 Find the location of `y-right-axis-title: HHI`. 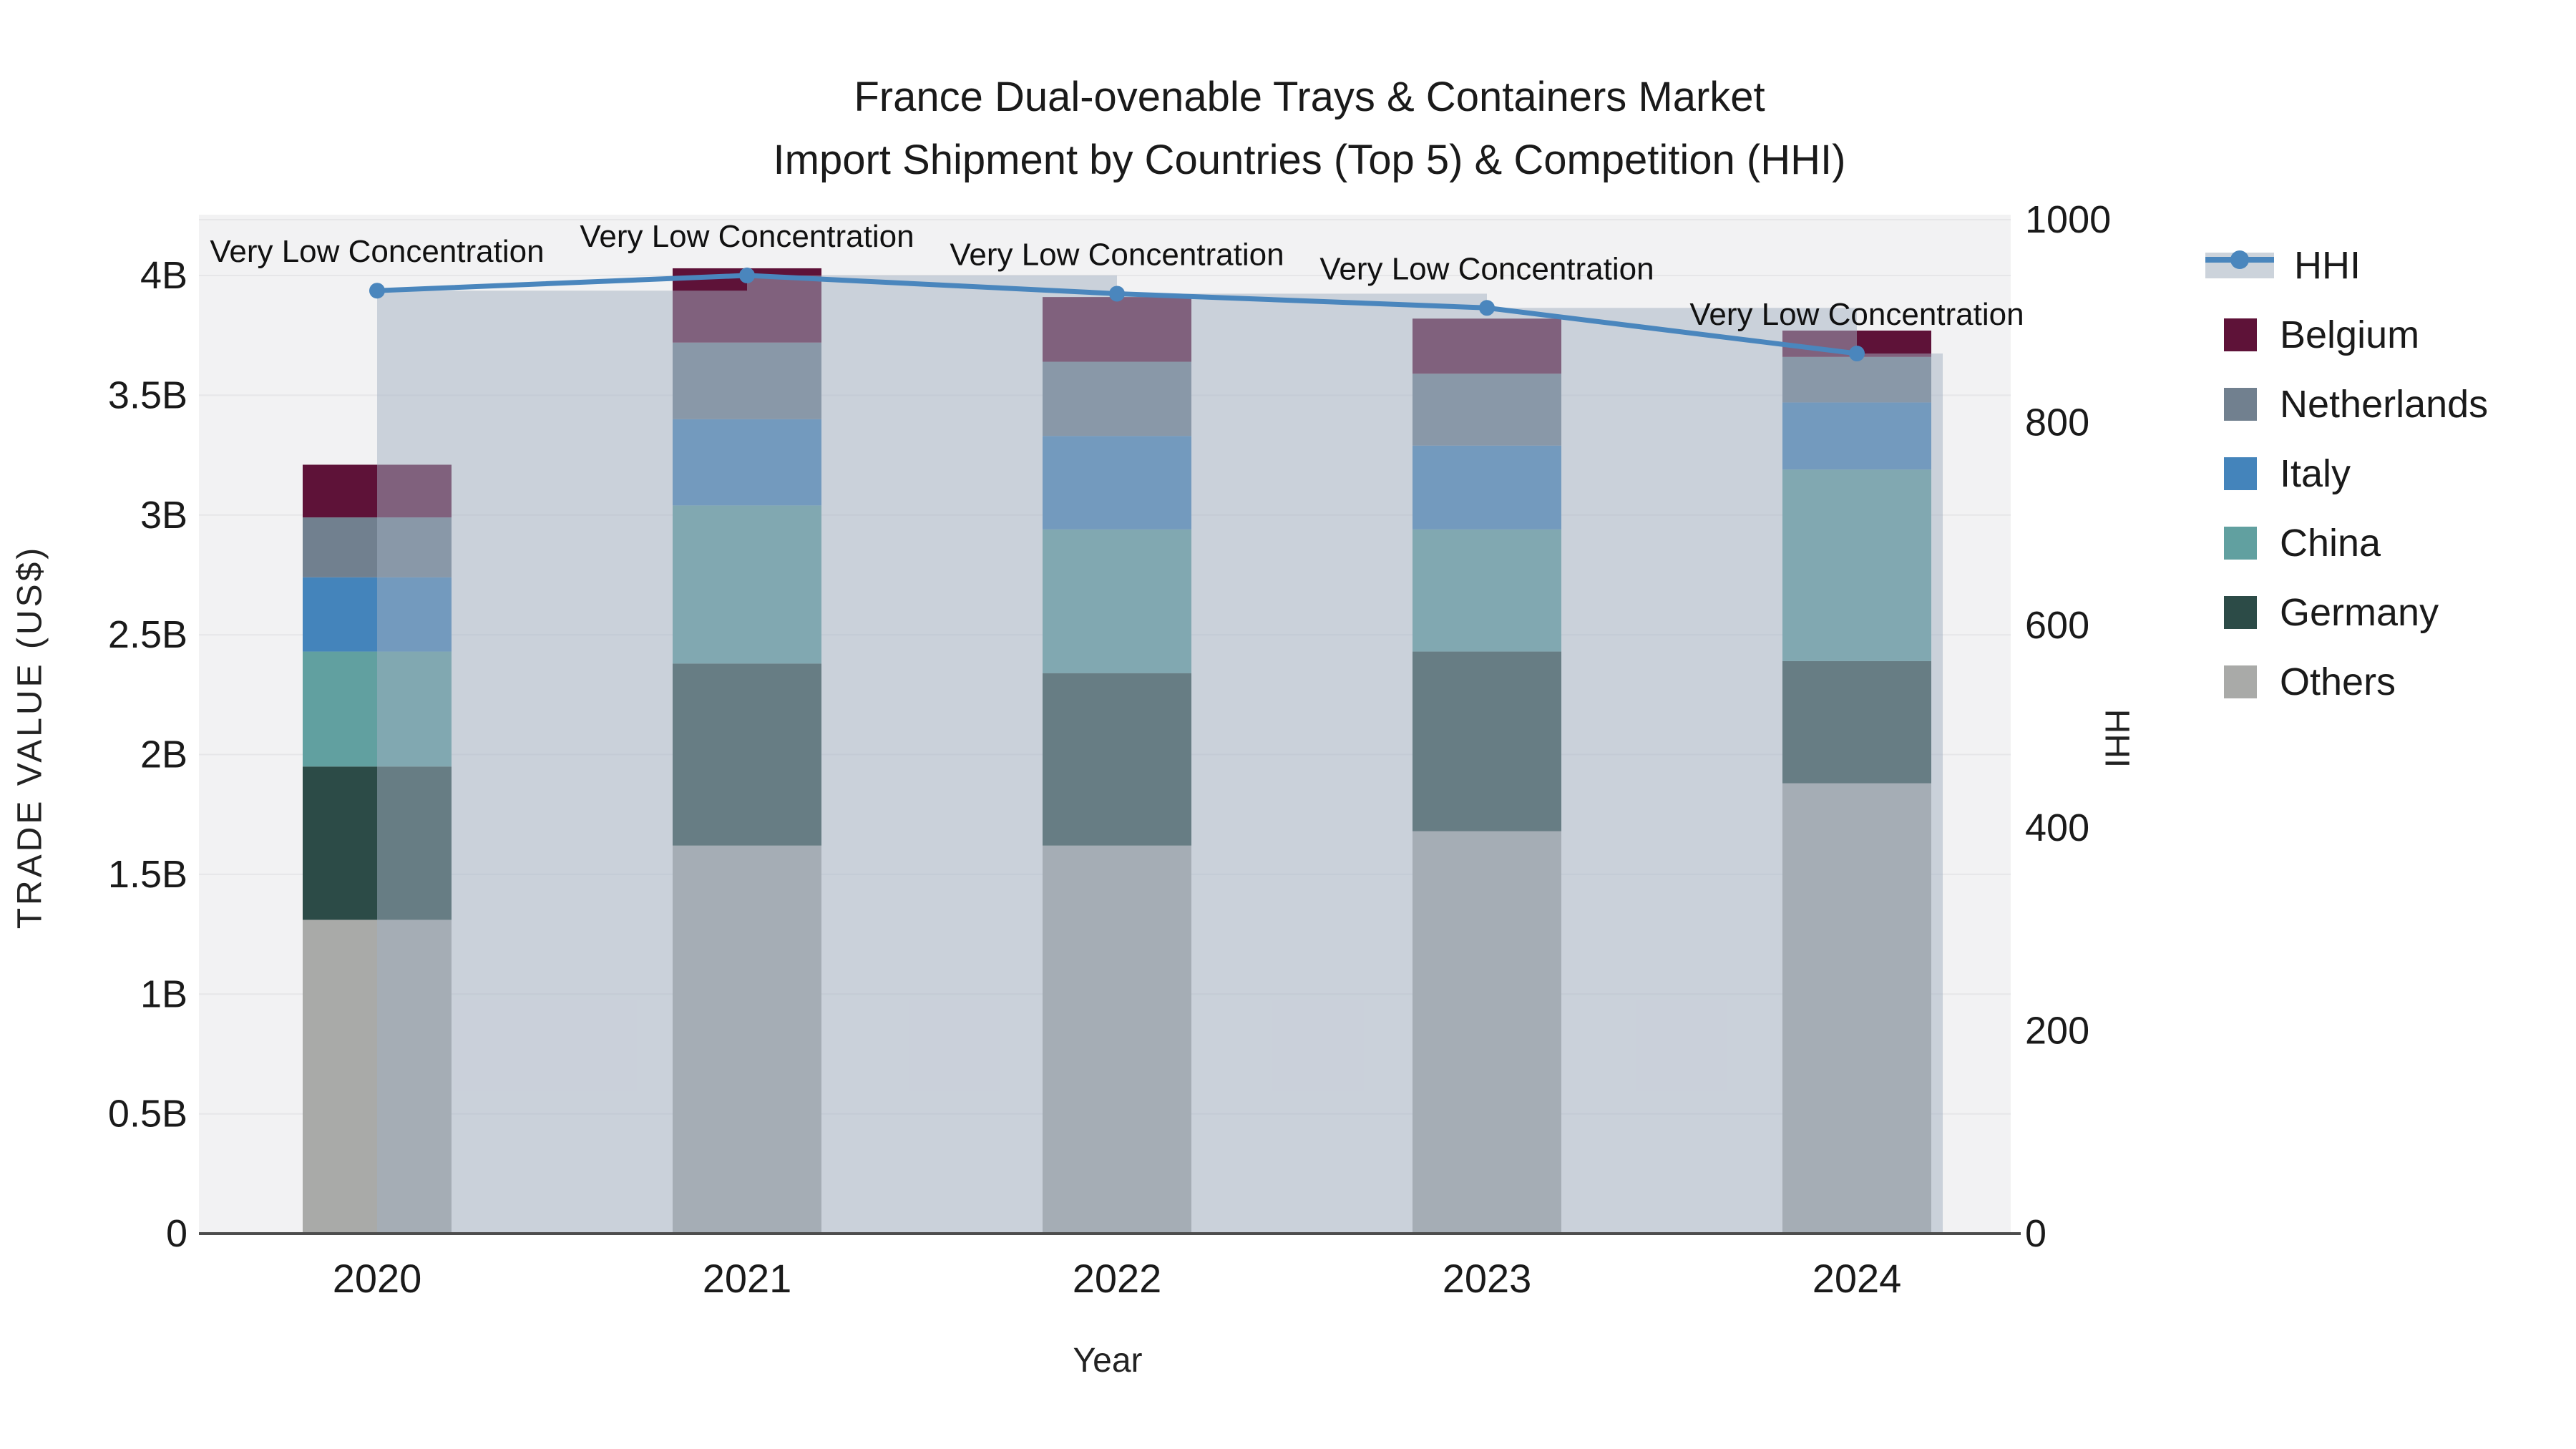

y-right-axis-title: HHI is located at coordinates (2116, 738).